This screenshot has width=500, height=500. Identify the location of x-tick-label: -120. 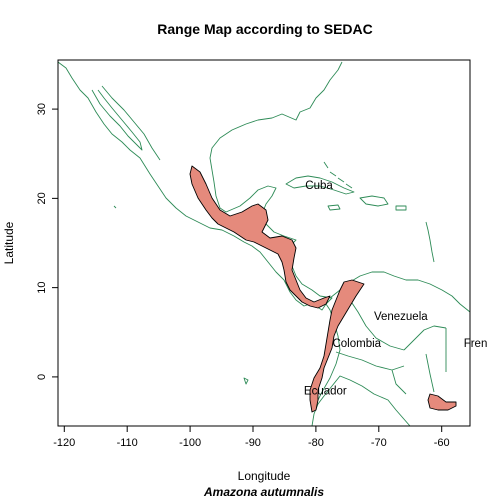
(64, 443).